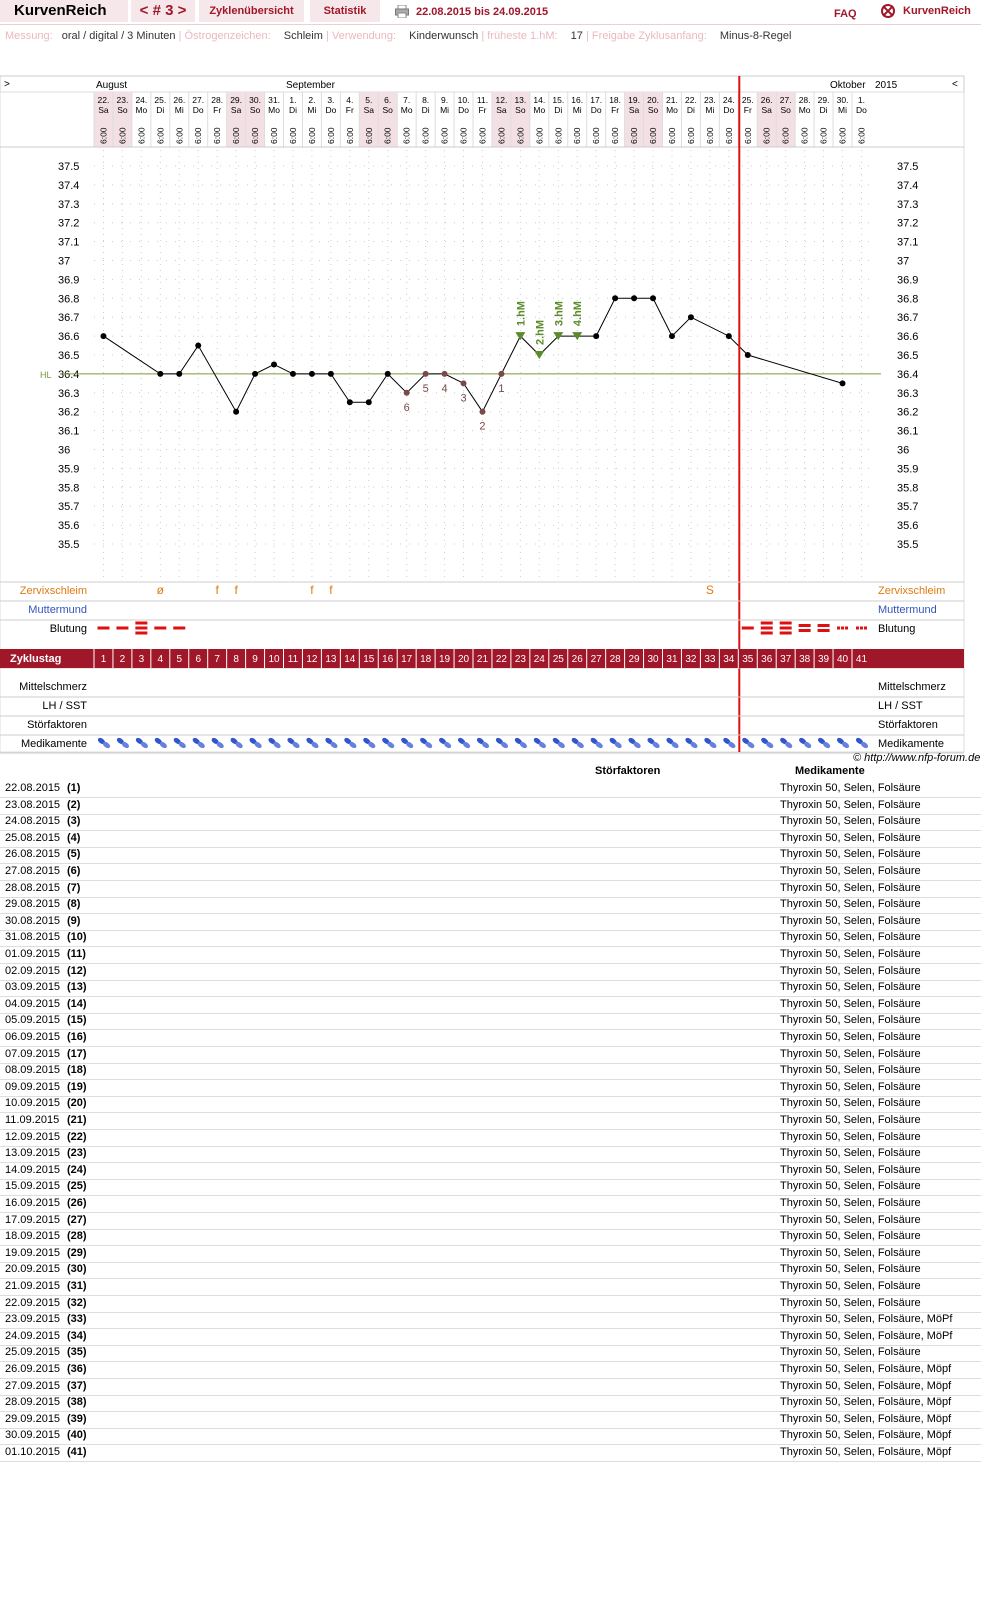  Describe the element at coordinates (33, 1153) in the screenshot. I see `row-date: 13.09.2015` at that location.